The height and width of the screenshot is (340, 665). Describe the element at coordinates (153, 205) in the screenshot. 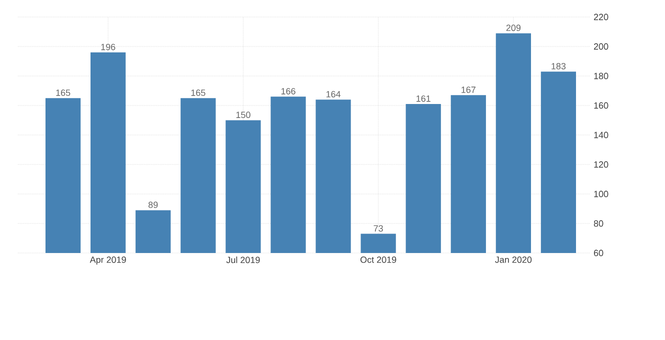

I see `data-label: 89` at that location.